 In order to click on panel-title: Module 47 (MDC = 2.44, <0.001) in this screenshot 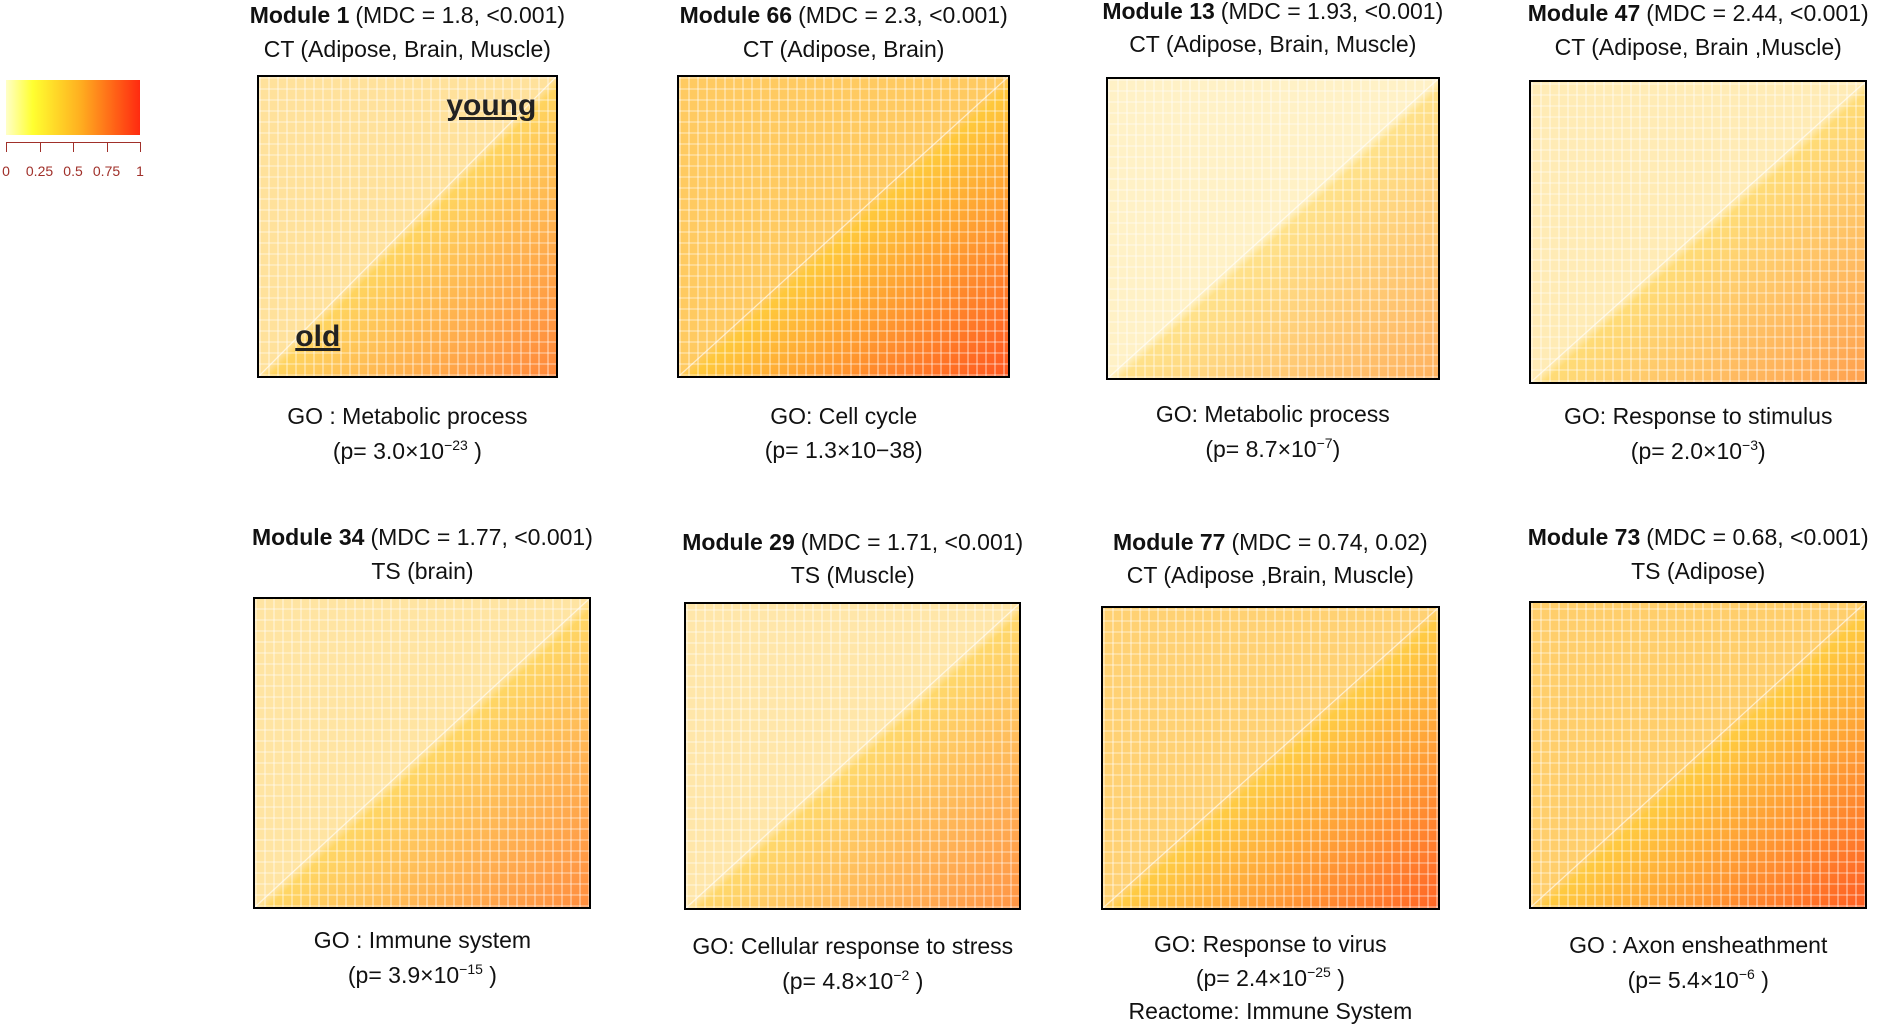, I will do `click(1698, 13)`.